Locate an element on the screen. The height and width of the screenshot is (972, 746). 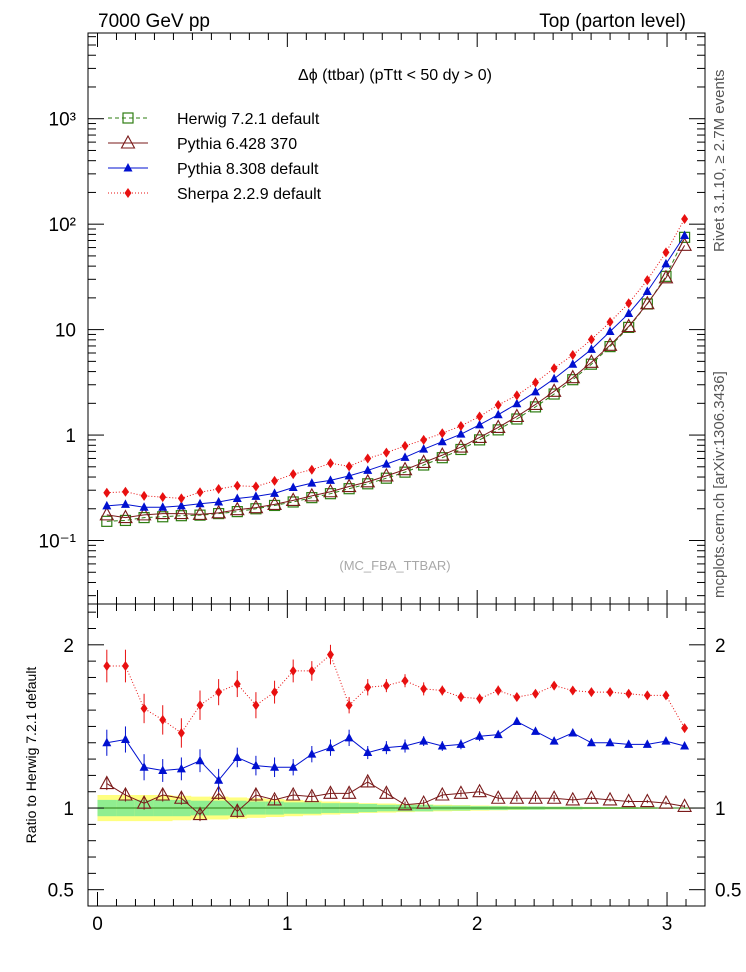
legend-label: Pythia 6.428 370 is located at coordinates (237, 144).